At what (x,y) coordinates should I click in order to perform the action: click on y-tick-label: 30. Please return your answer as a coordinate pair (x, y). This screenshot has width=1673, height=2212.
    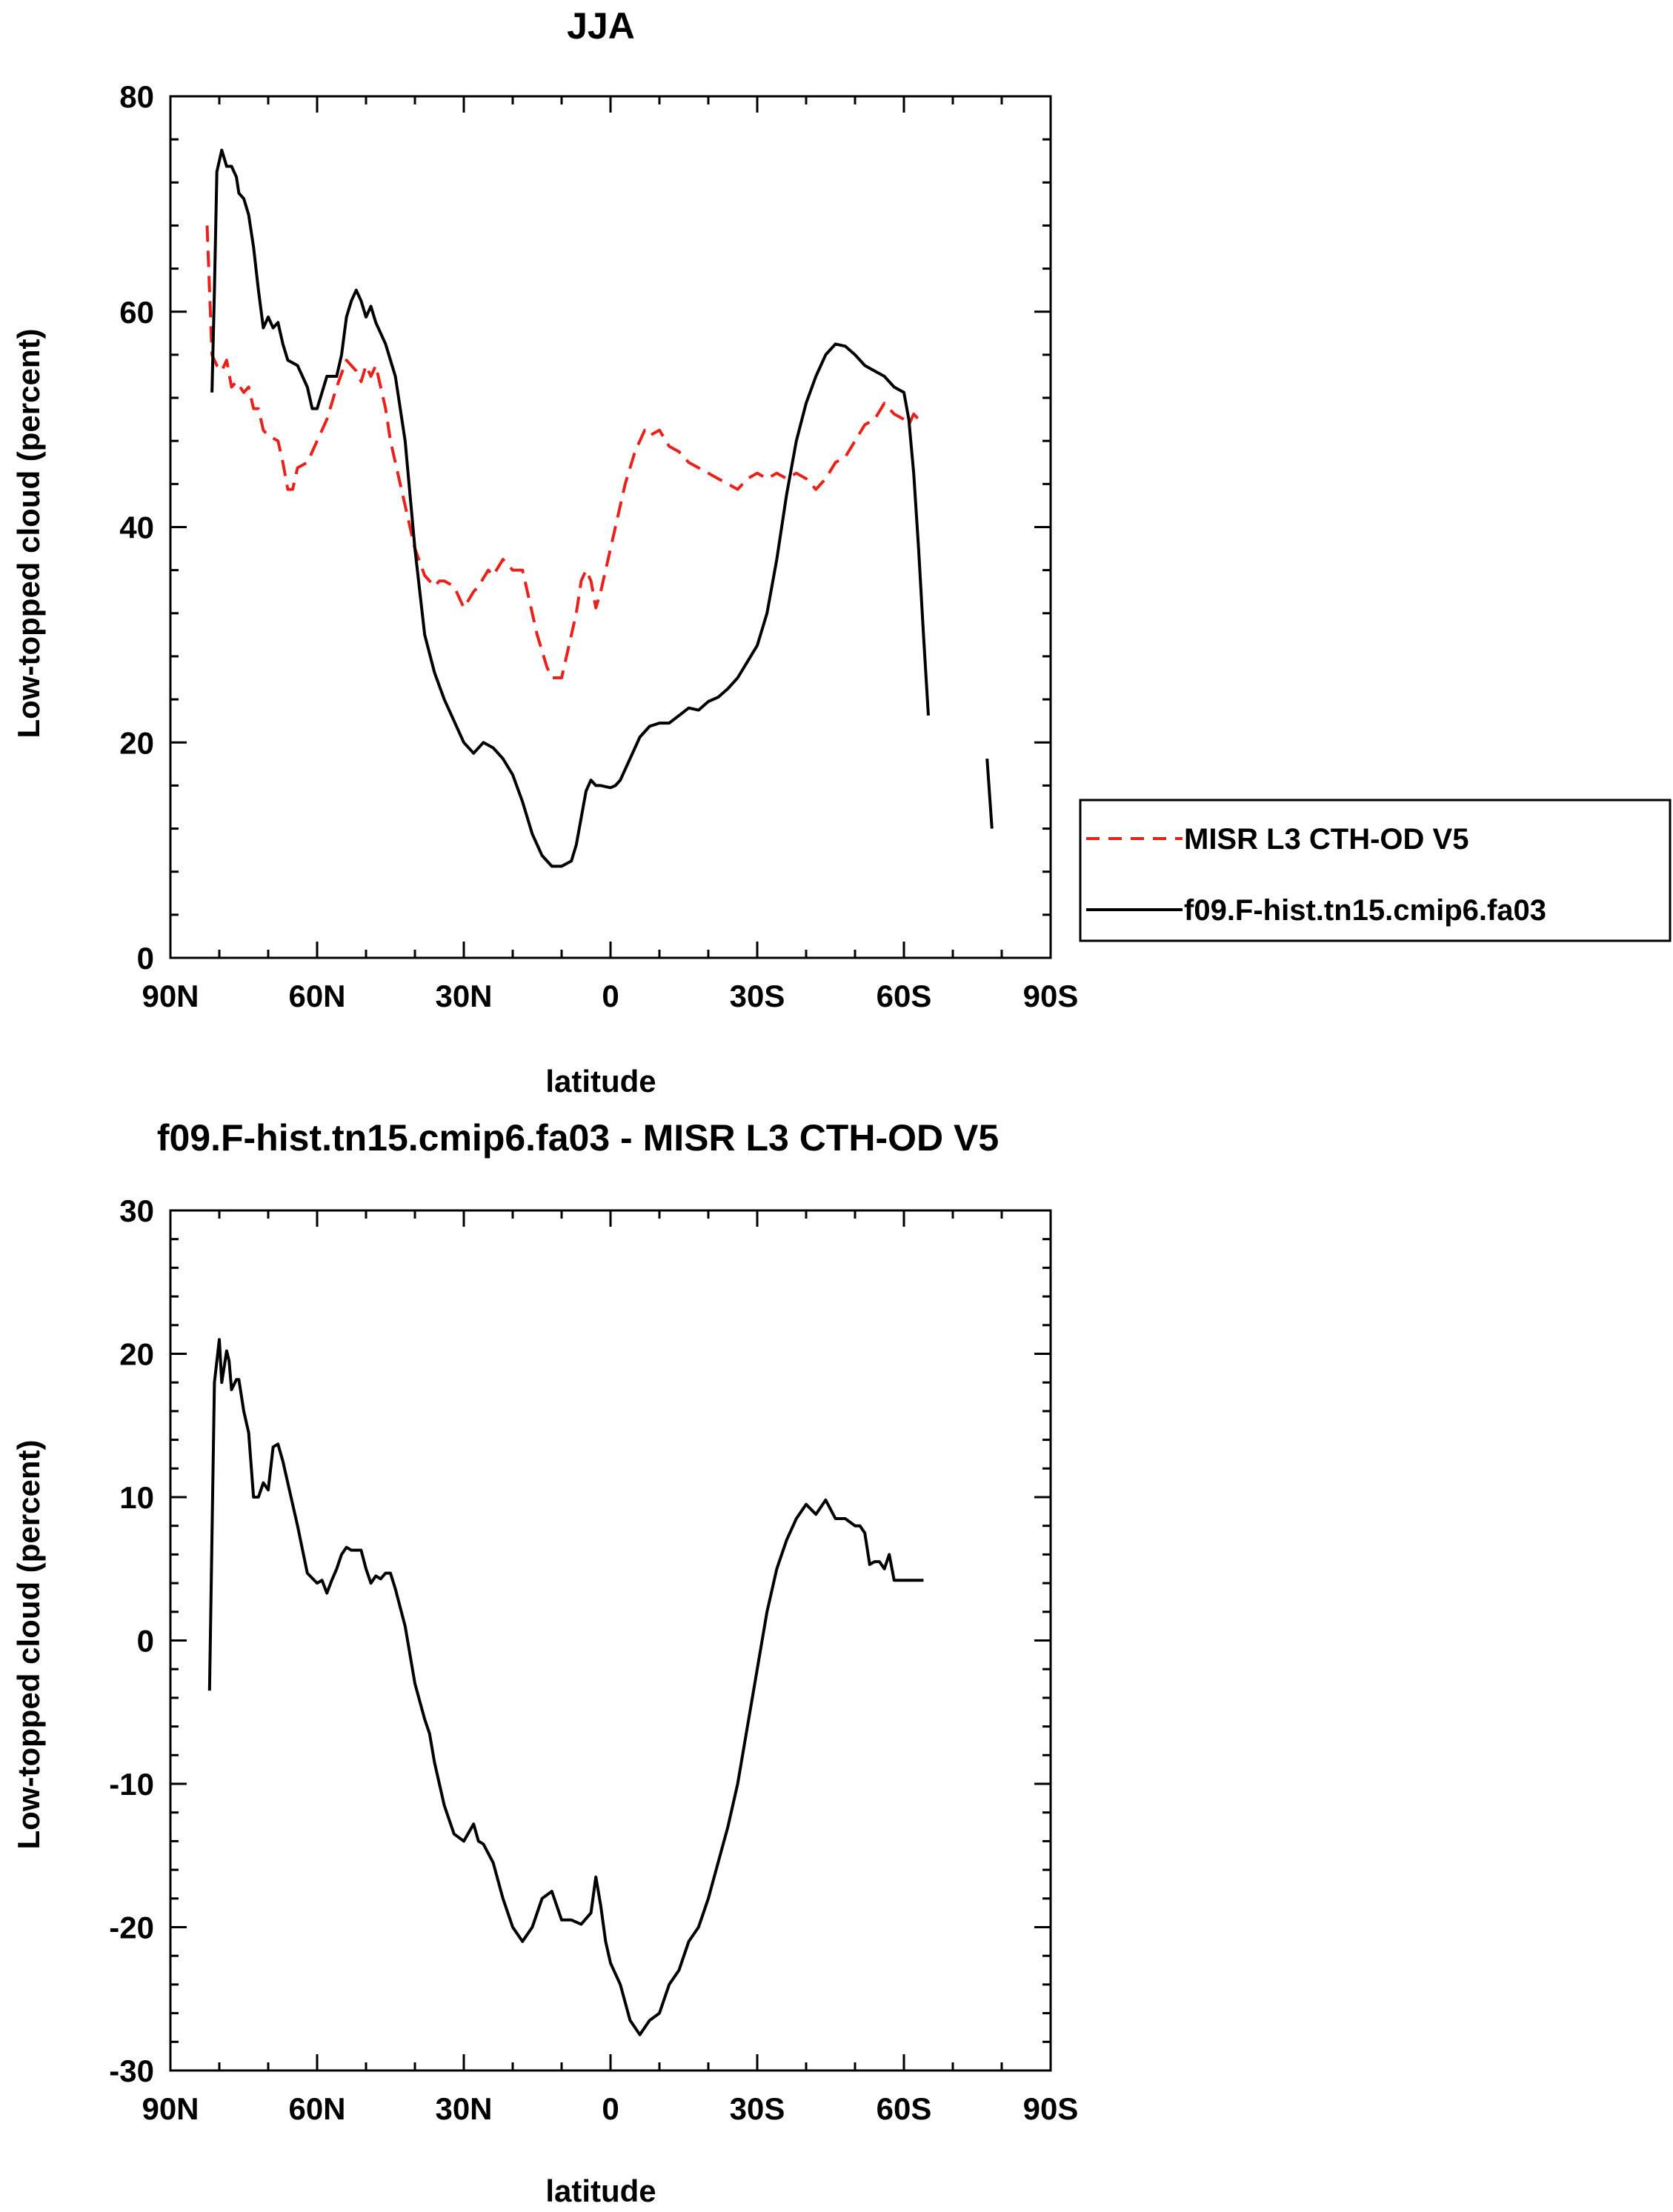
    Looking at the image, I should click on (136, 1210).